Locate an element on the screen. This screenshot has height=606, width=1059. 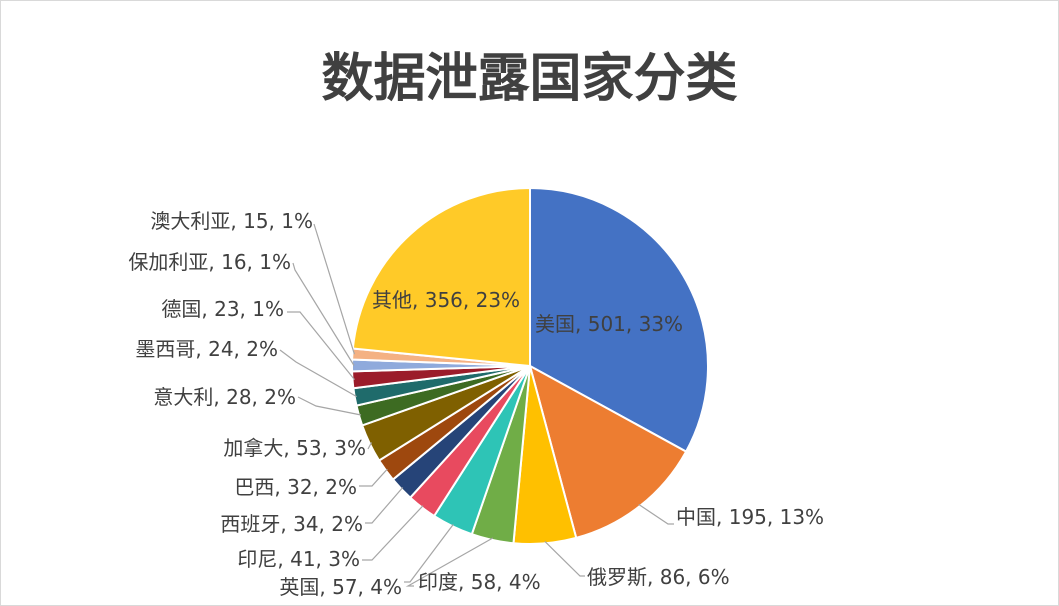
pie-slice-美国 is located at coordinates (619, 319).